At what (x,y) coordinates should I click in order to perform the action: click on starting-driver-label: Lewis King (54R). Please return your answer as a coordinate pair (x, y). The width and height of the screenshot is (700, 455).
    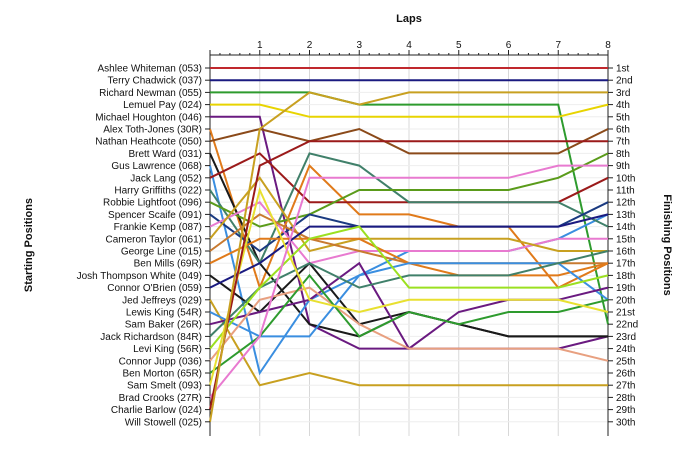
    Looking at the image, I should click on (164, 313).